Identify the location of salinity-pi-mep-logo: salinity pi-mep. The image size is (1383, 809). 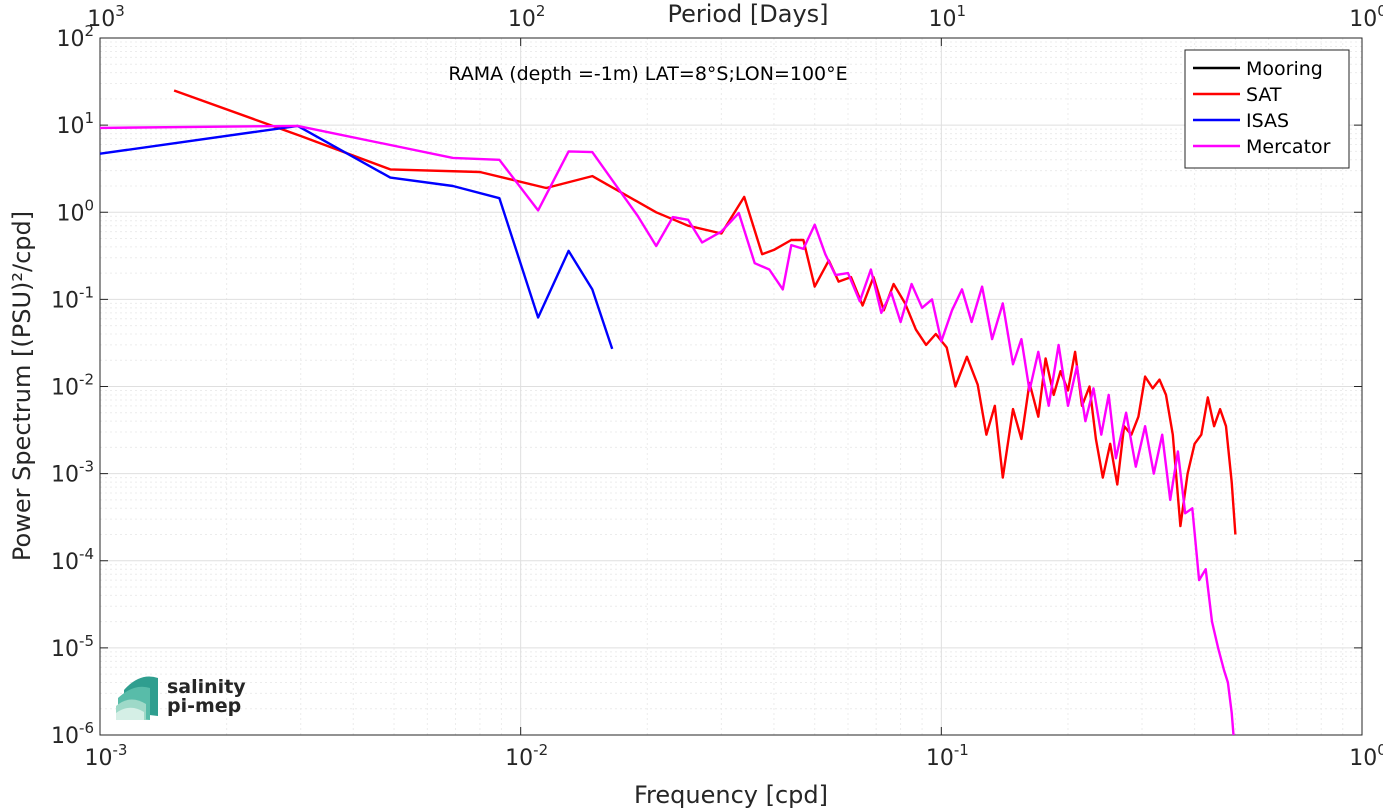
(181, 698).